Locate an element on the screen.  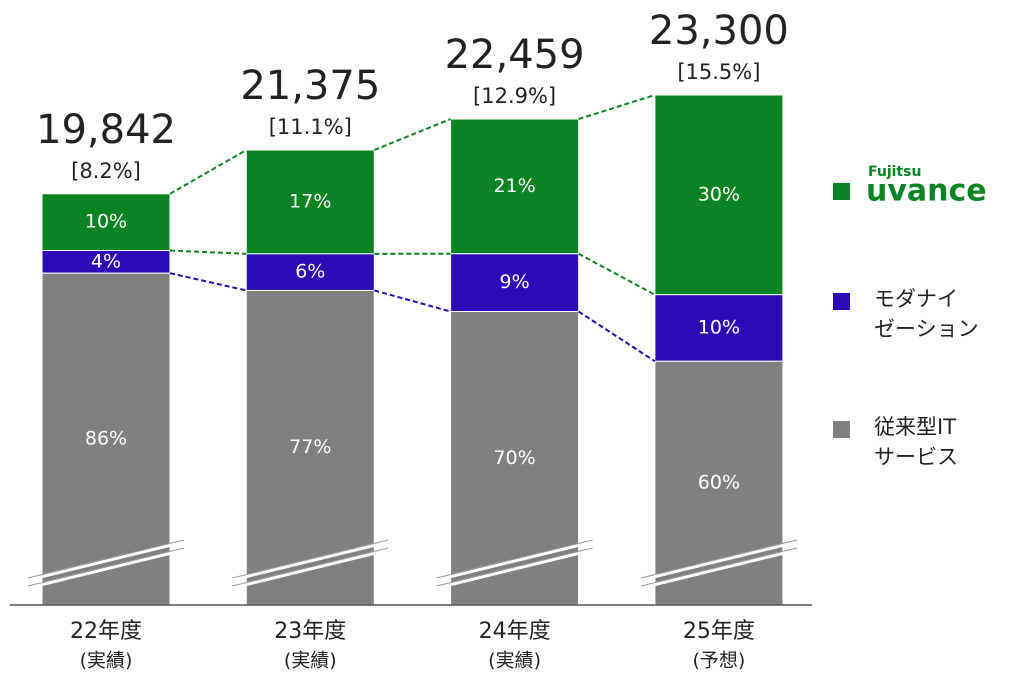
segment-label: 30% is located at coordinates (719, 194).